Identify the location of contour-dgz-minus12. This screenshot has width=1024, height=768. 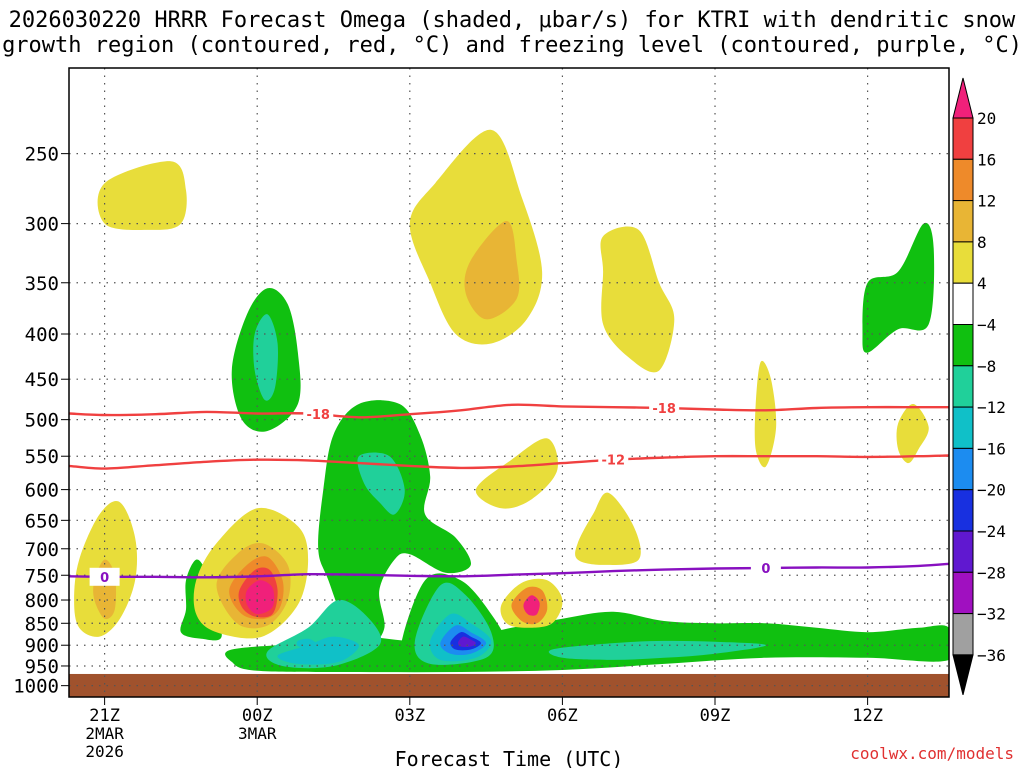
(509, 462).